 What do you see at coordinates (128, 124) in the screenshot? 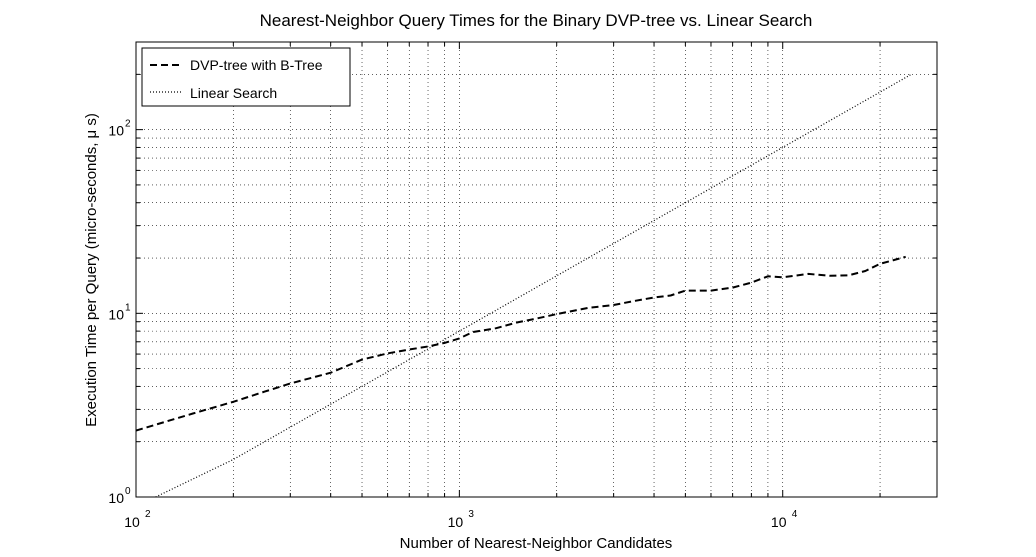
I see `y-tick-label-exponent: 2` at bounding box center [128, 124].